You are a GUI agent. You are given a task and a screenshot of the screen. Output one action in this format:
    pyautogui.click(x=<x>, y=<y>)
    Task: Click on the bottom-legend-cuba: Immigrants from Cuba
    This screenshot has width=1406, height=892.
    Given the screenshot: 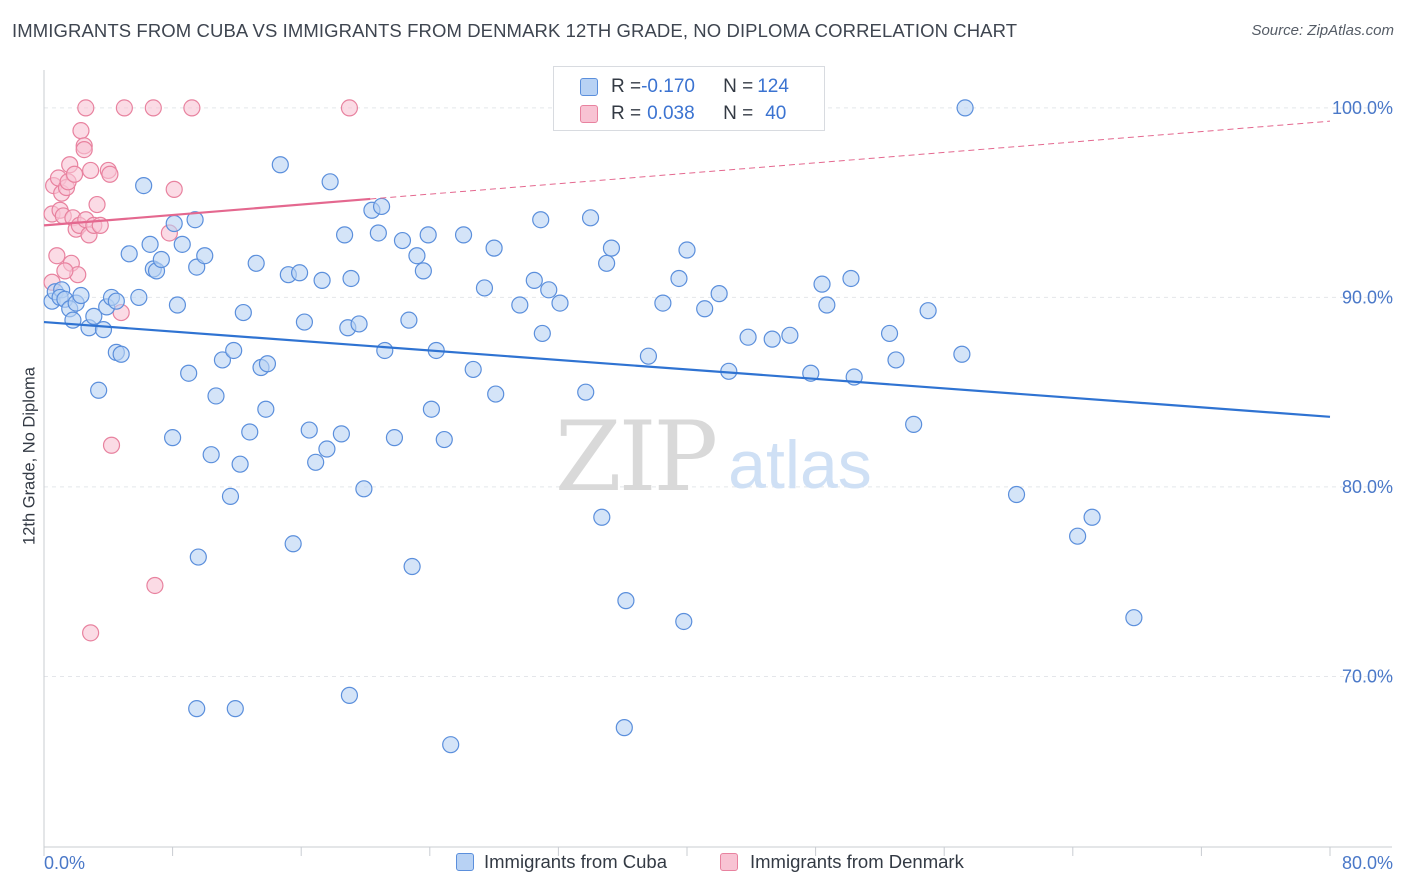 What is the action you would take?
    pyautogui.click(x=561, y=862)
    